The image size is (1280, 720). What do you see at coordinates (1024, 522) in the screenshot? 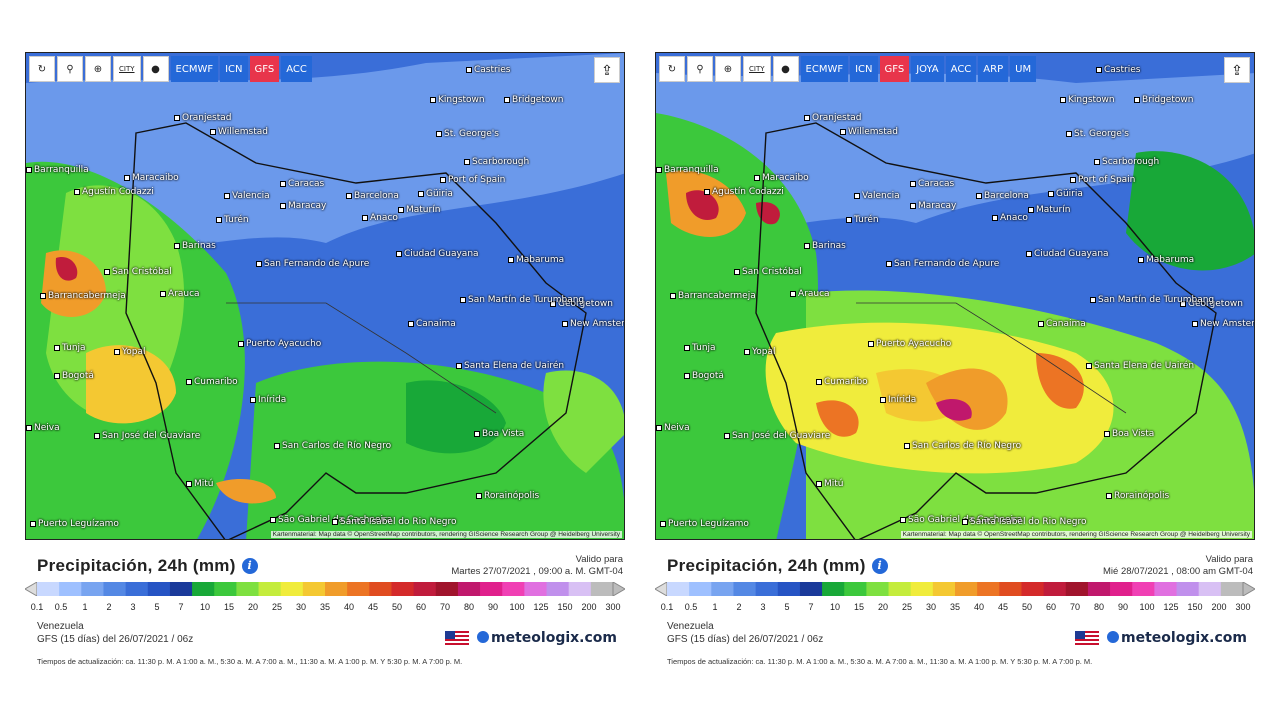
I see `city-label: Santa Isabel do Rio Negro` at bounding box center [1024, 522].